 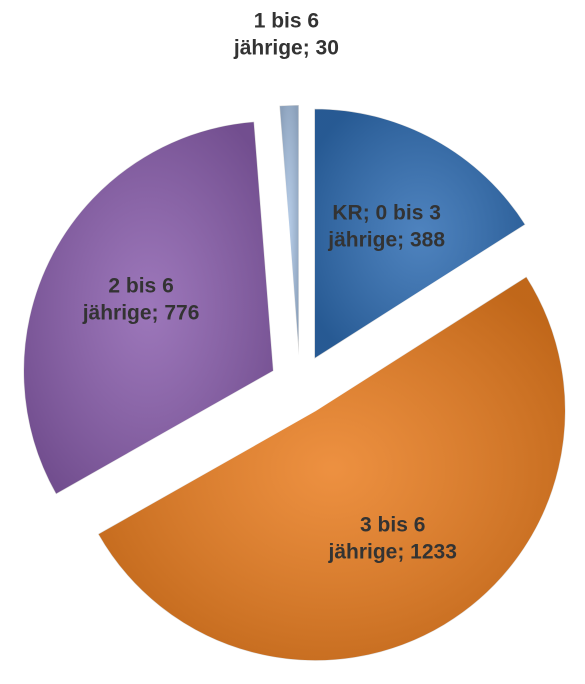 What do you see at coordinates (392, 551) in the screenshot?
I see `data-label: jährige; 1233` at bounding box center [392, 551].